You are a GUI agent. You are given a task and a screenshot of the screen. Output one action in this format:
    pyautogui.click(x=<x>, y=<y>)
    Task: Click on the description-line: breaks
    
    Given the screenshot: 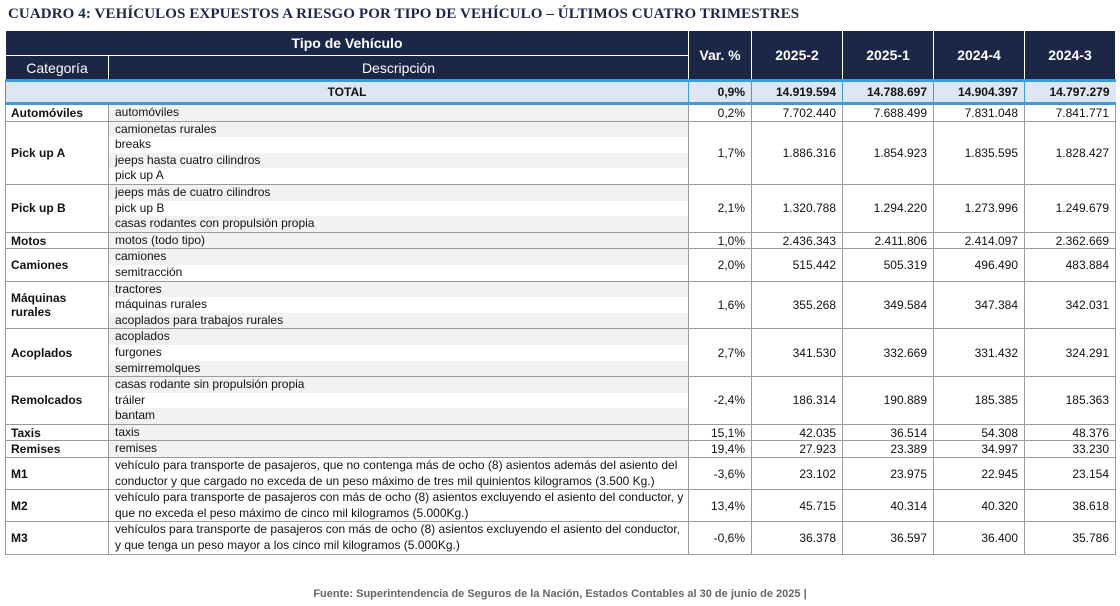 What is the action you would take?
    pyautogui.click(x=133, y=144)
    